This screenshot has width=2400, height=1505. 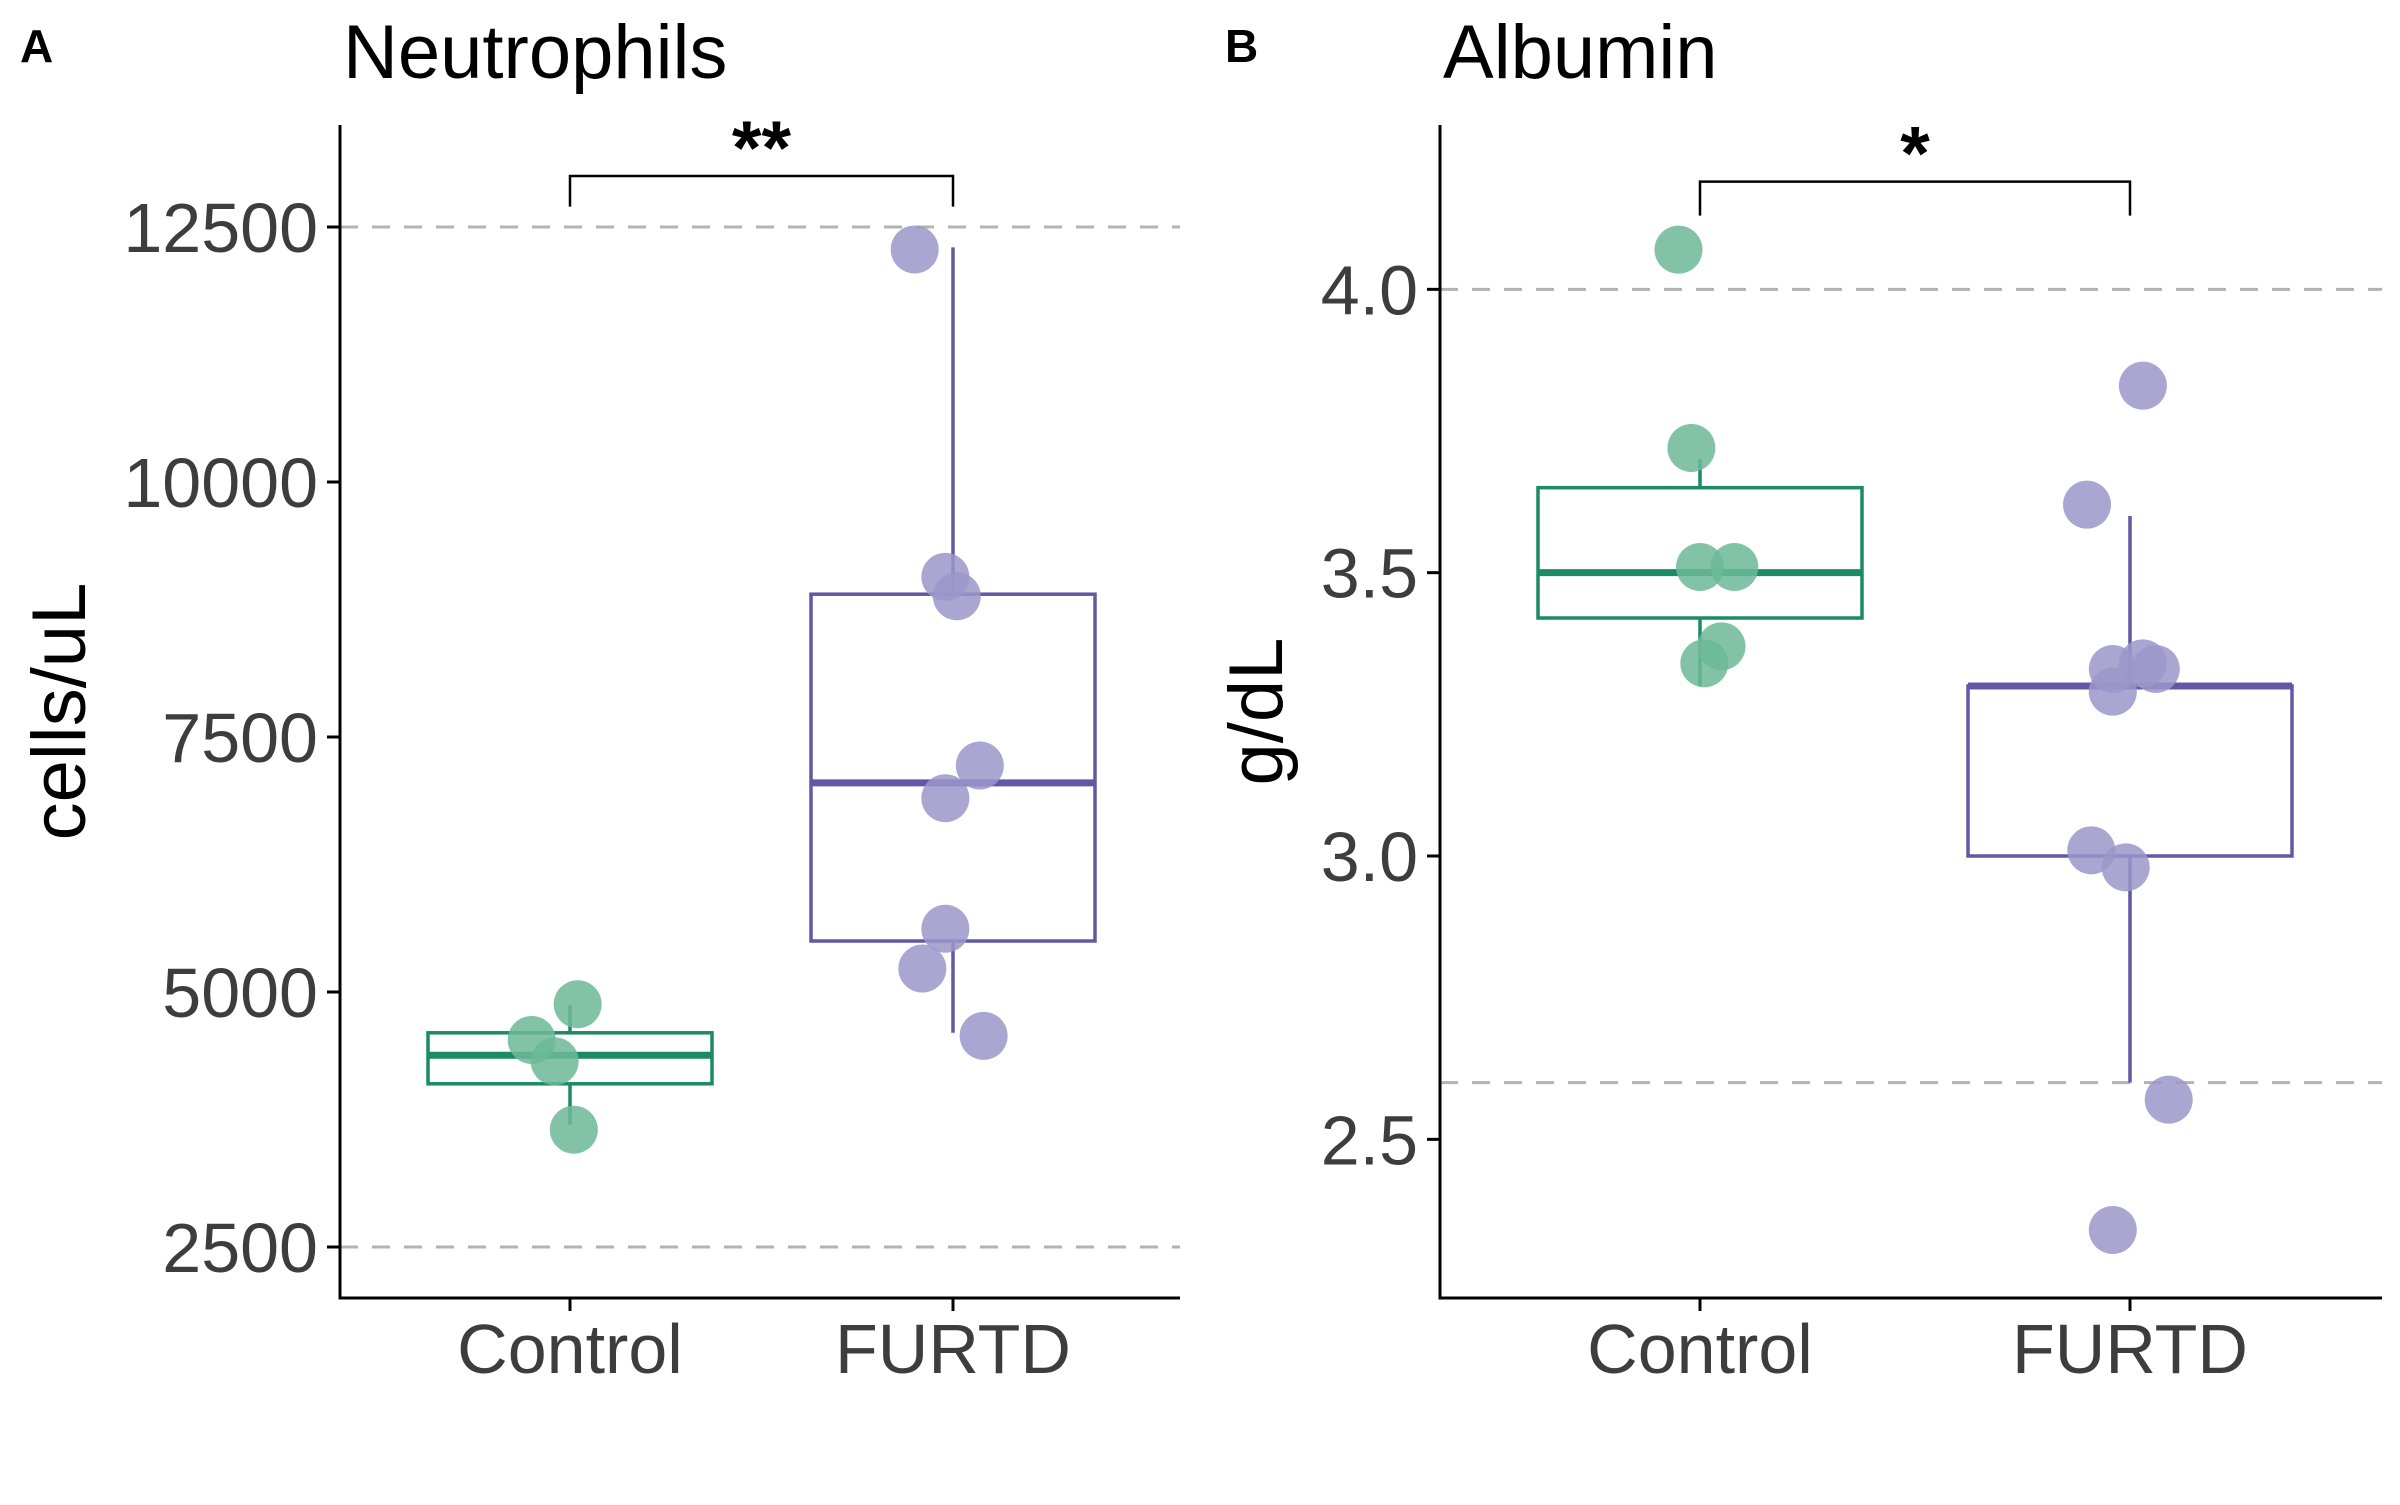 What do you see at coordinates (240, 993) in the screenshot?
I see `y-tick-label: 5000` at bounding box center [240, 993].